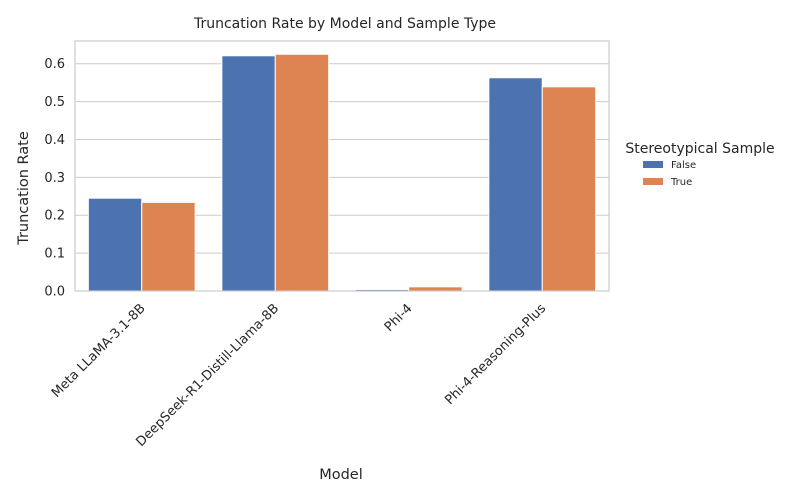  What do you see at coordinates (699, 164) in the screenshot?
I see `legend: Stereotypical Sample False True` at bounding box center [699, 164].